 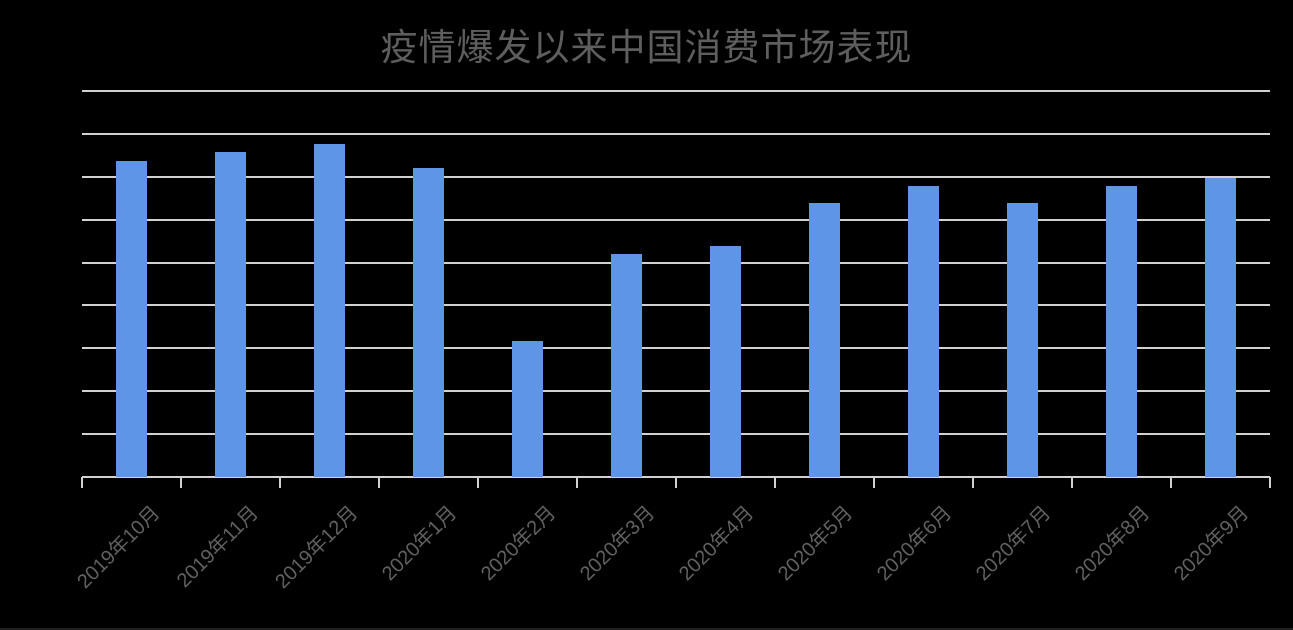 I want to click on x-axis-label: 2020年5月, so click(x=815, y=544).